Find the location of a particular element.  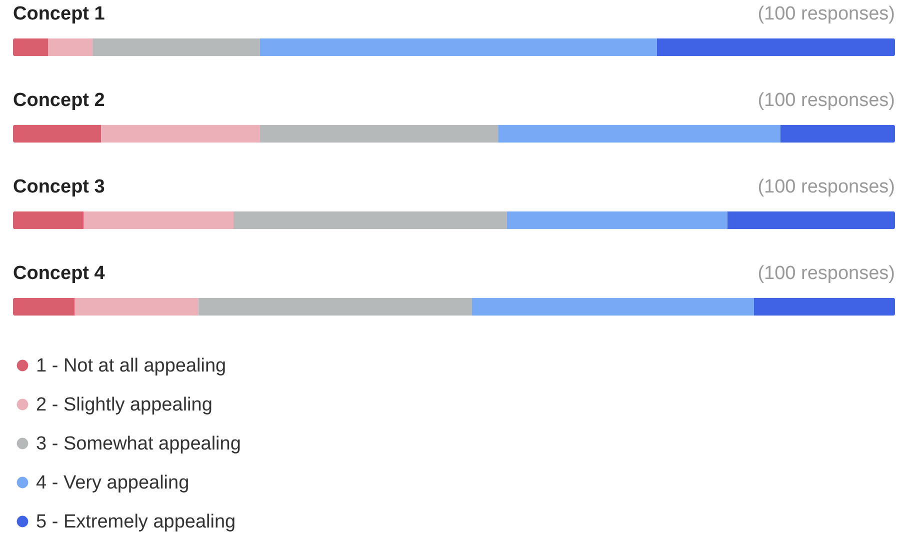

legend-label: 3 - Somewhat appealing is located at coordinates (138, 444).